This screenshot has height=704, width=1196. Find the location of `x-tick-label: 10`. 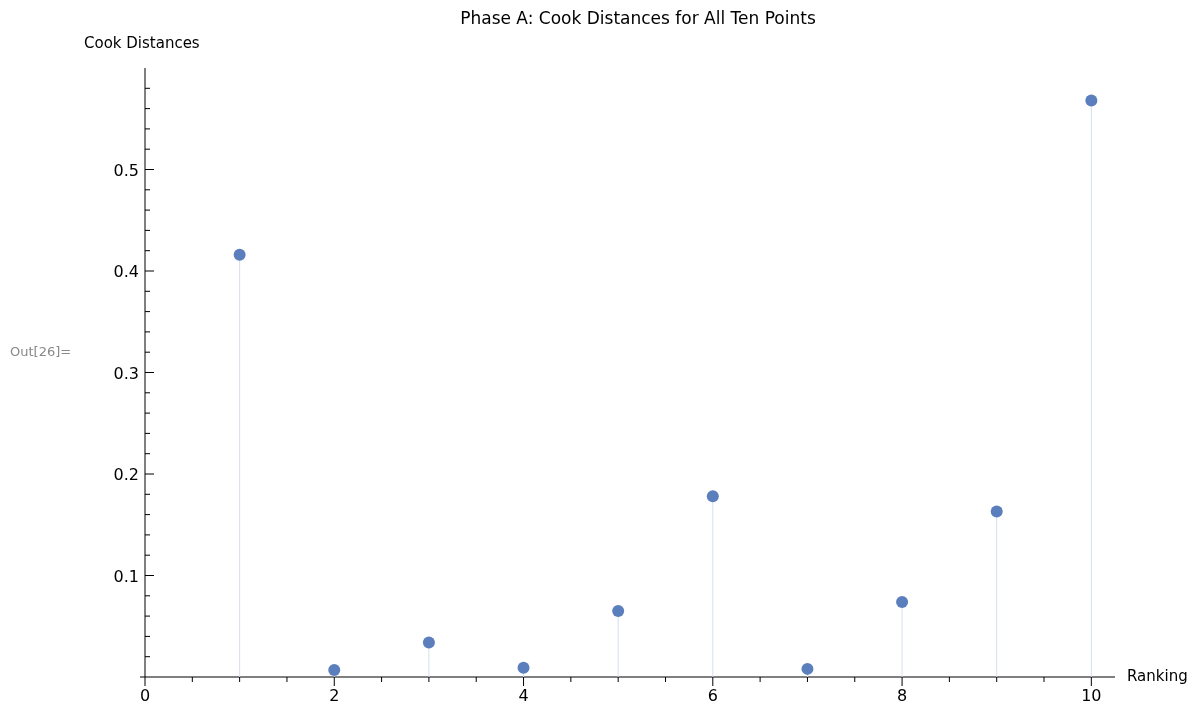

x-tick-label: 10 is located at coordinates (1091, 695).